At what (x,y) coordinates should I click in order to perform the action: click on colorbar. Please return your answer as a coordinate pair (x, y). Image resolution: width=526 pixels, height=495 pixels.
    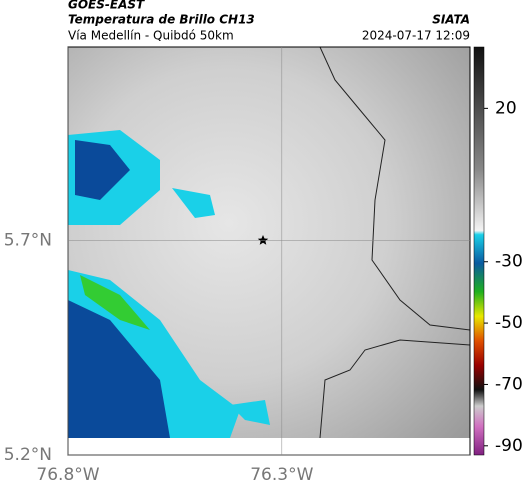
    Looking at the image, I should click on (479, 251).